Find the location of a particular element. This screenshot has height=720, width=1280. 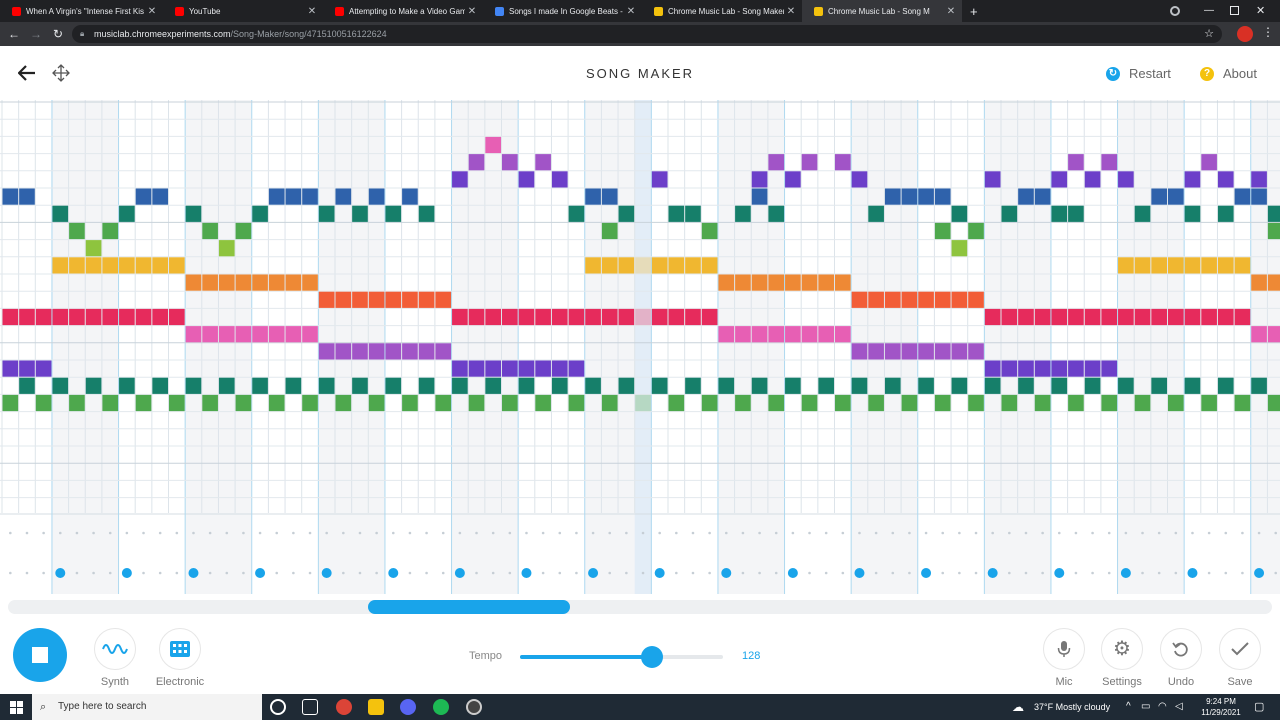

browser-tab: YouTube ✕ is located at coordinates (243, 11).